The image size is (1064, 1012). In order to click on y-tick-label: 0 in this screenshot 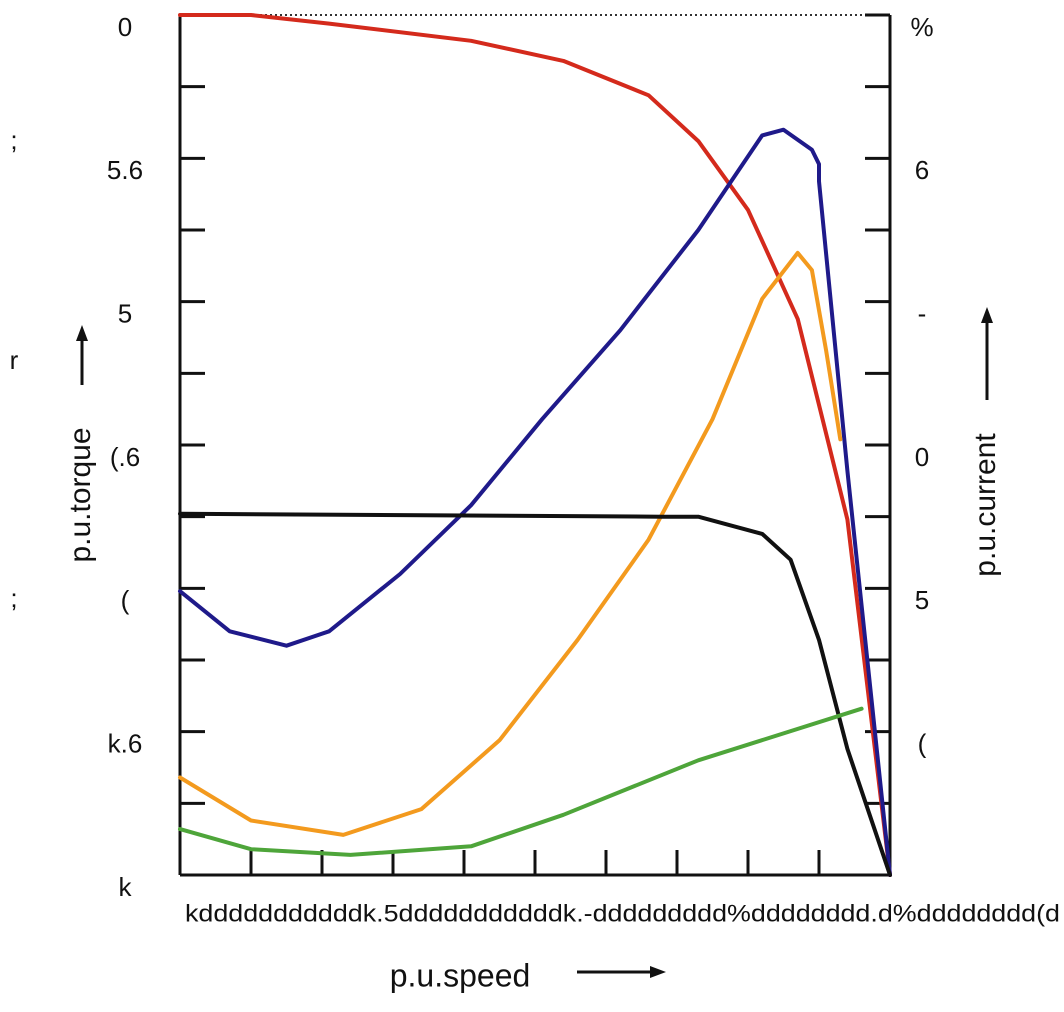, I will do `click(125, 27)`.